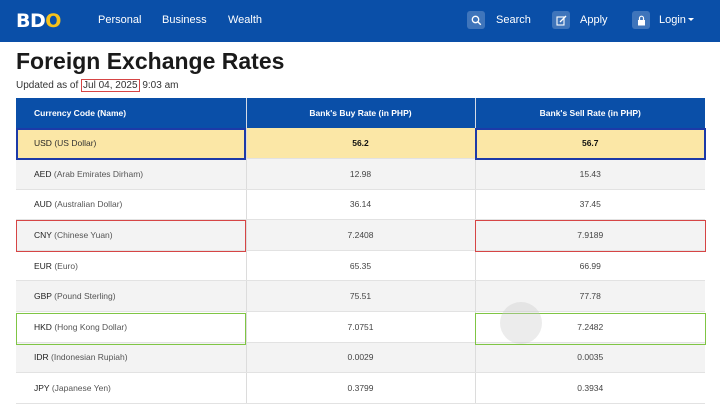 This screenshot has width=720, height=413. I want to click on table-row-eur: EUR (Euro) 65.35 66.99, so click(360, 266).